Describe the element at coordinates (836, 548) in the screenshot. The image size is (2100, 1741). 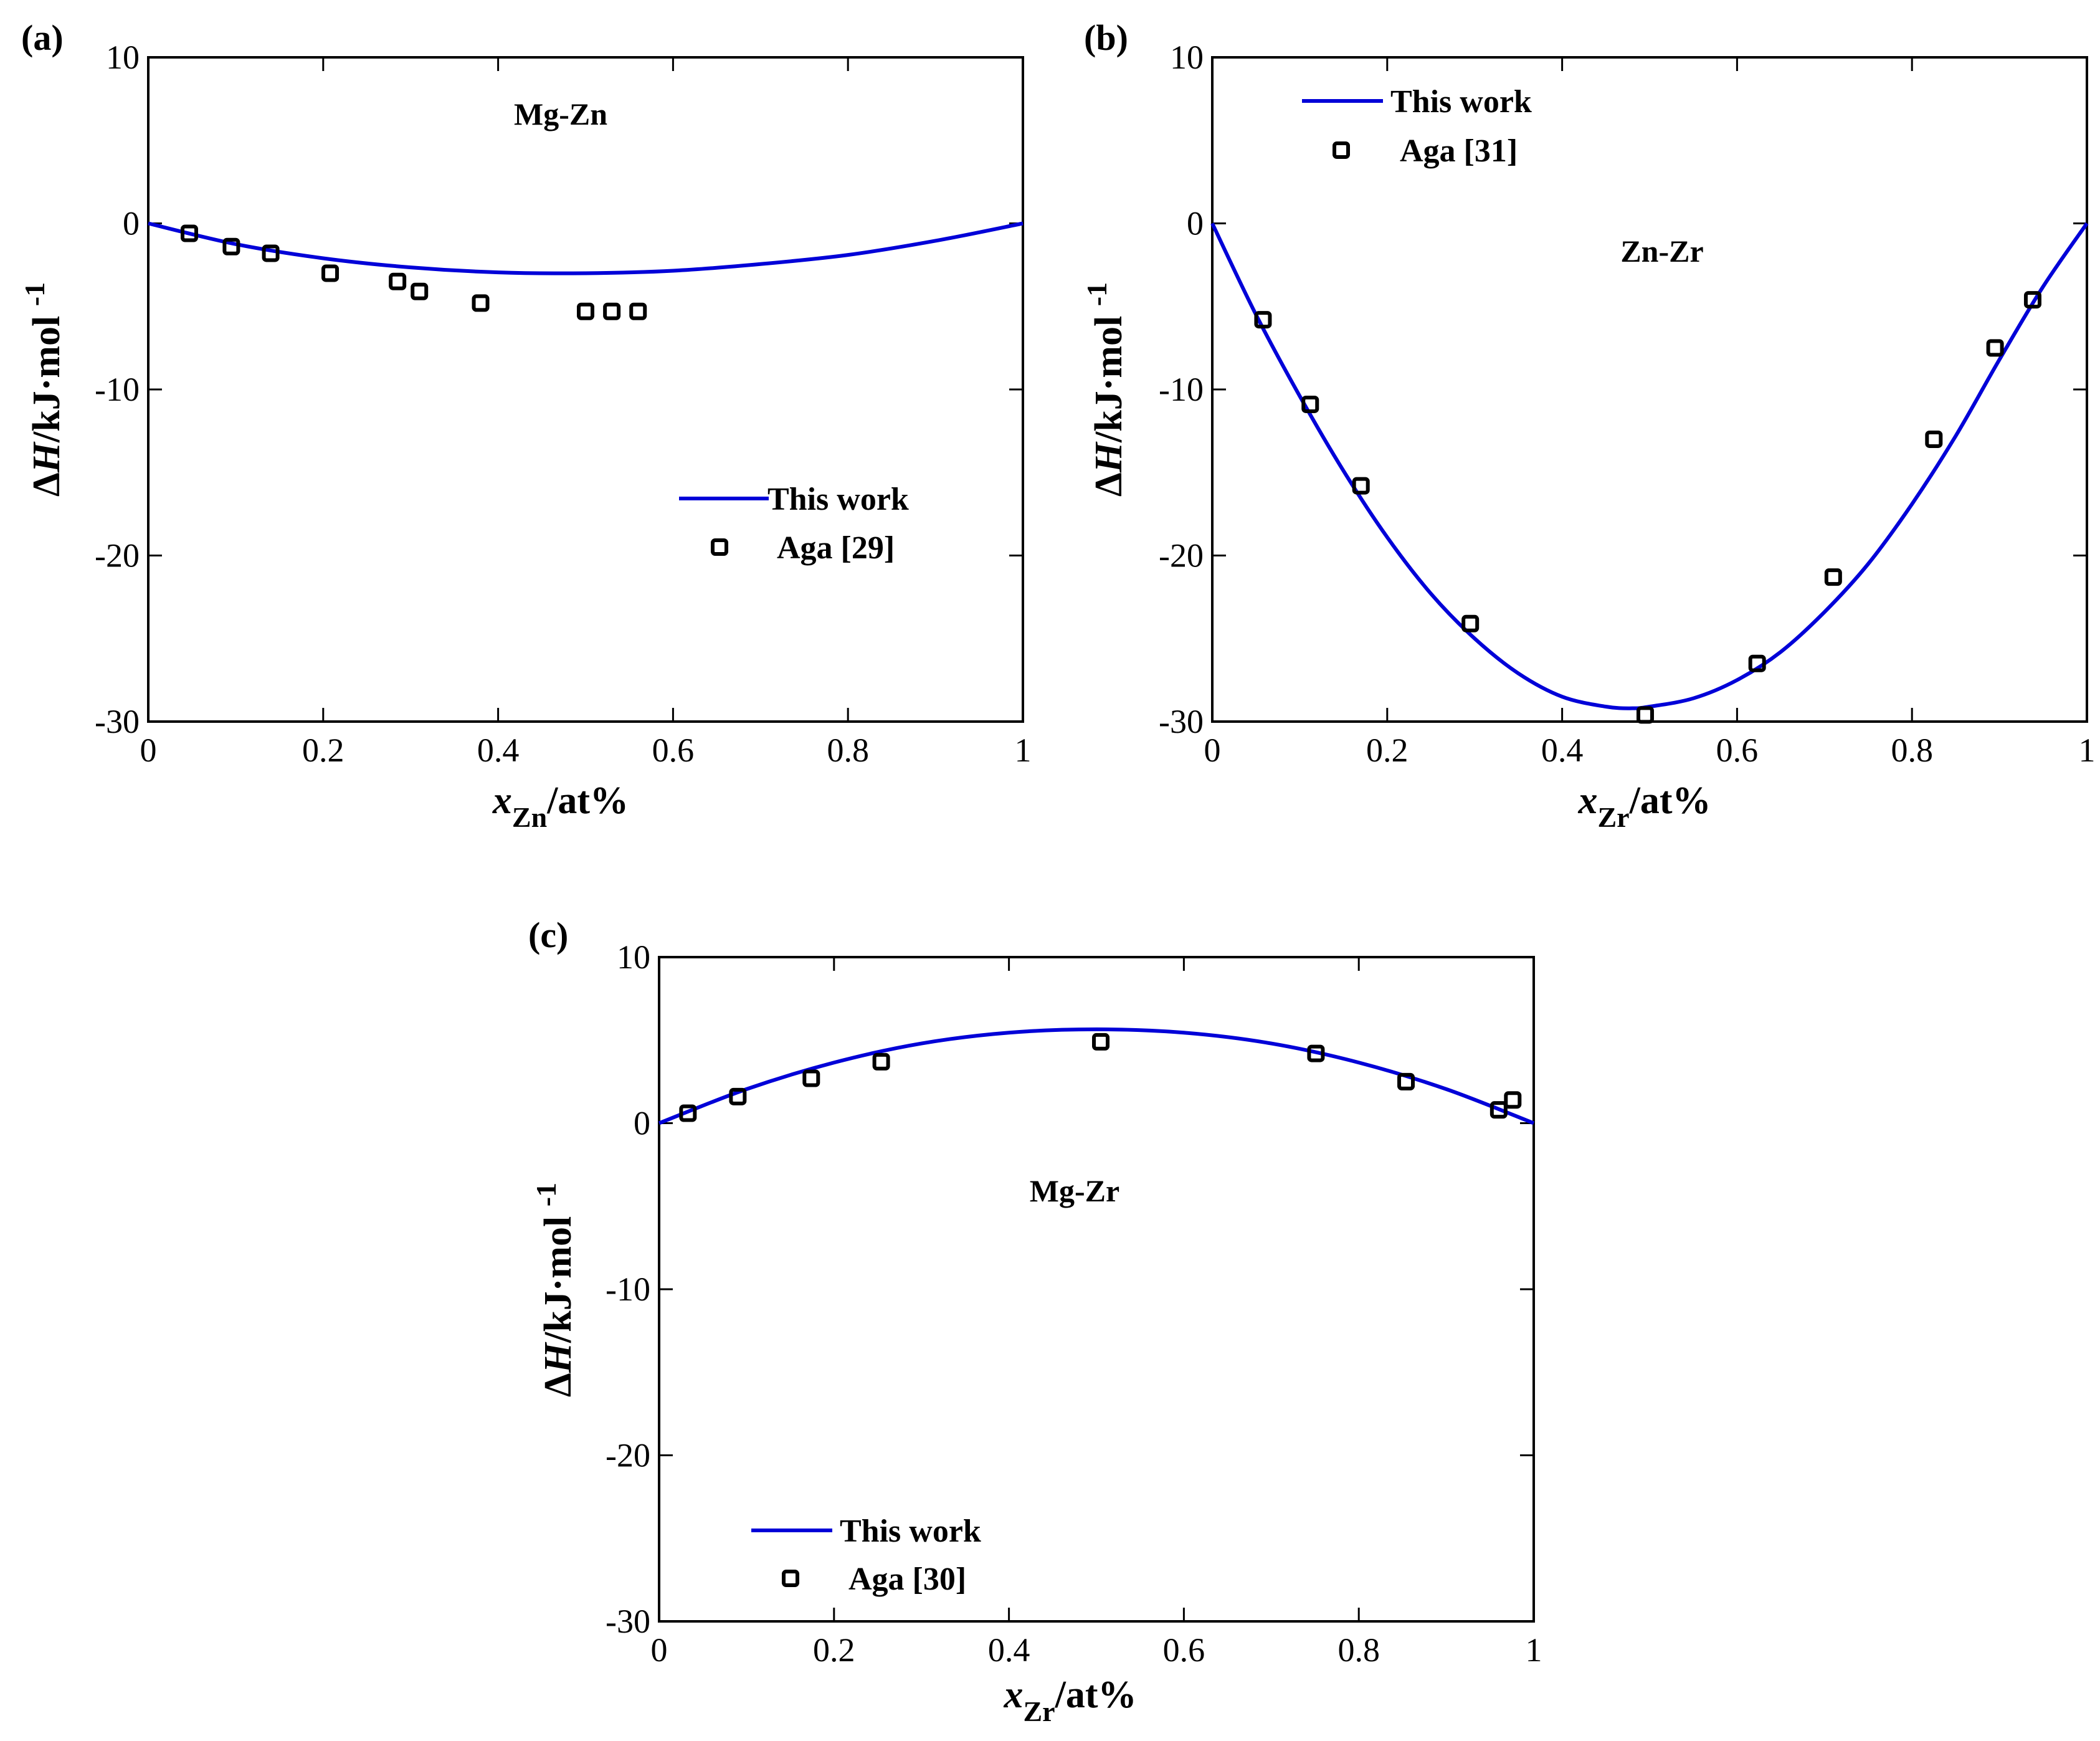
I see `legend-marker-label: Aga [29]` at that location.